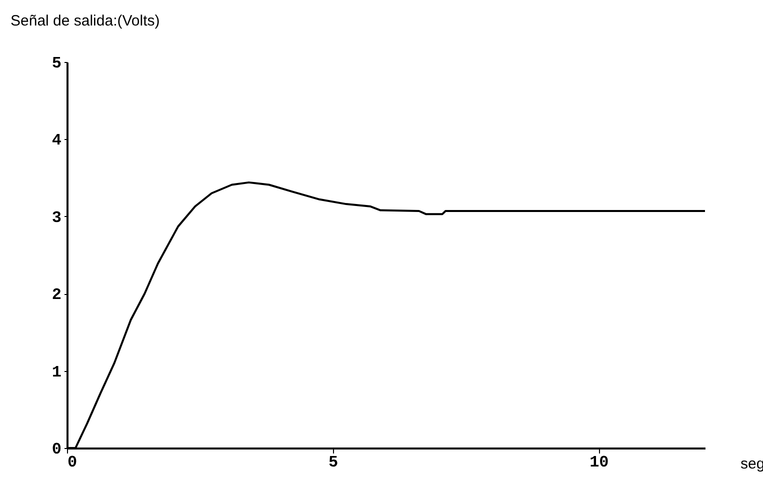 This screenshot has width=763, height=483. What do you see at coordinates (57, 295) in the screenshot?
I see `y-tick-label: 2` at bounding box center [57, 295].